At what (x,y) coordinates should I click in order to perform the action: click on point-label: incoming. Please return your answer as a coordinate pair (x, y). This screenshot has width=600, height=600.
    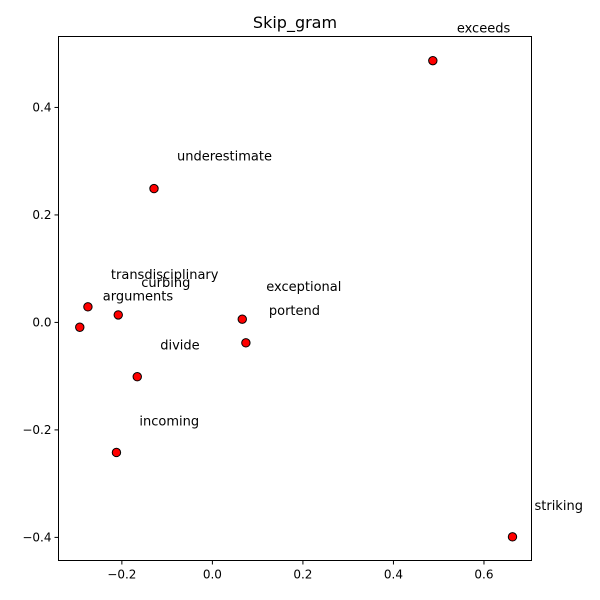
    Looking at the image, I should click on (169, 421).